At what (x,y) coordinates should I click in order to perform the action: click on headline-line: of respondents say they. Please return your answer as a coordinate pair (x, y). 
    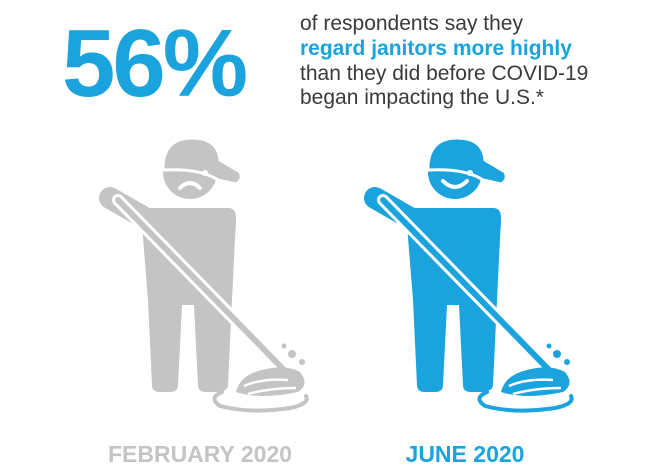
    Looking at the image, I should click on (411, 23).